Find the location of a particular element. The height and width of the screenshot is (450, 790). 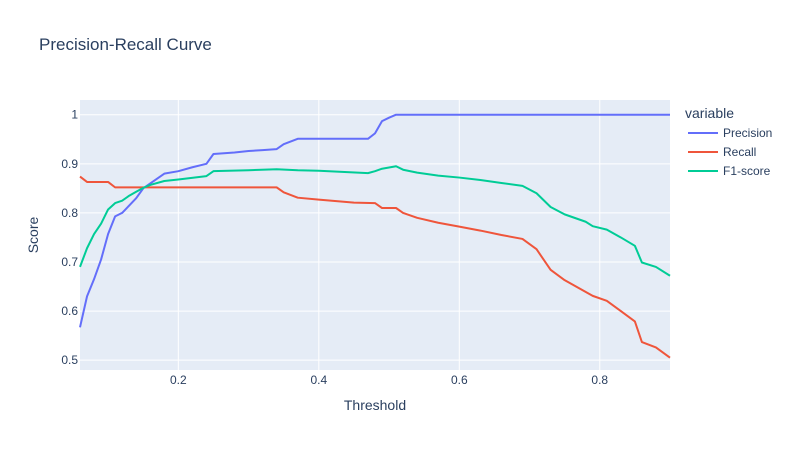

legend-item-precision: Precision is located at coordinates (730, 133).